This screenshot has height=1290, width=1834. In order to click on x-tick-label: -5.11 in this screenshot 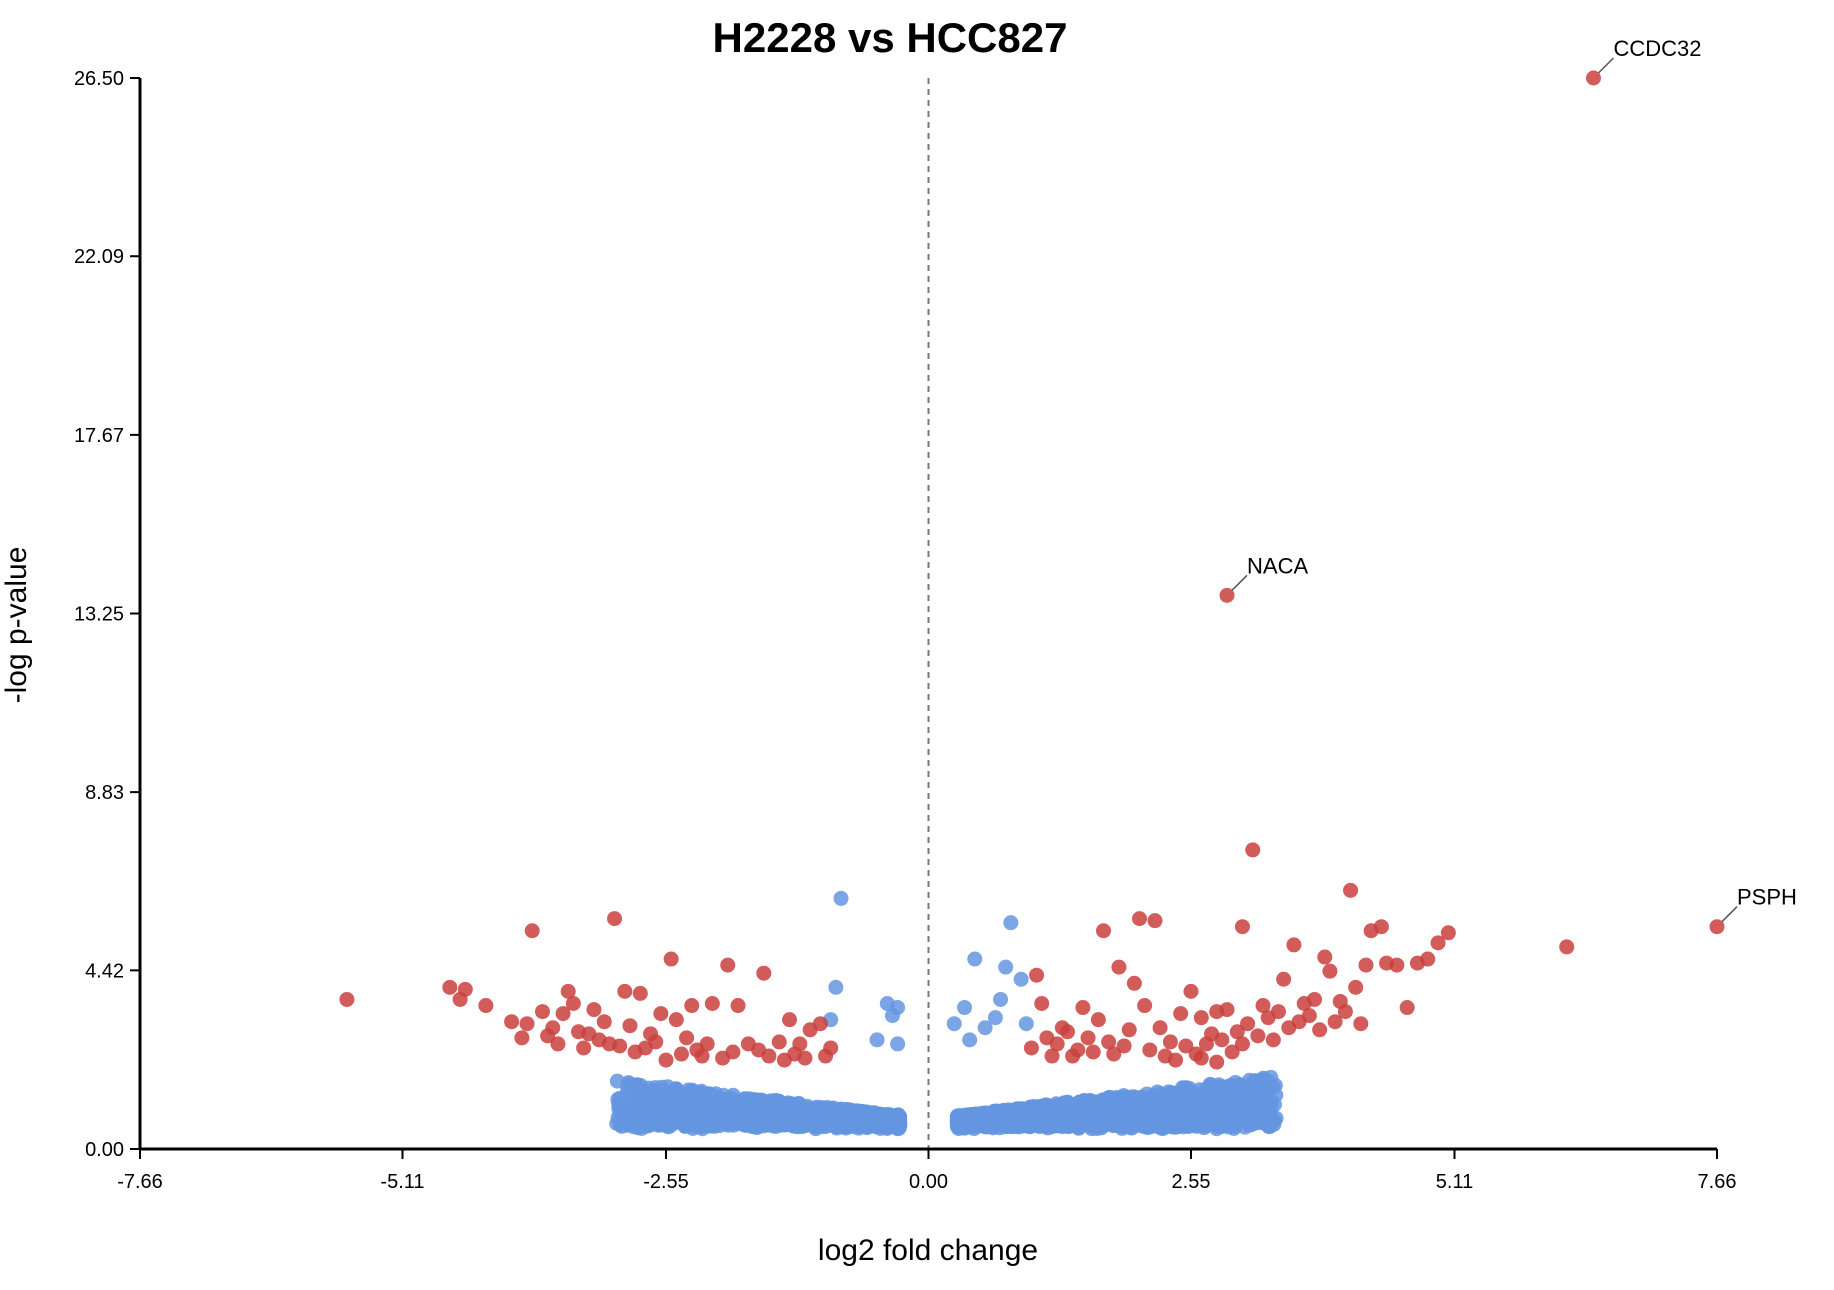, I will do `click(402, 1182)`.